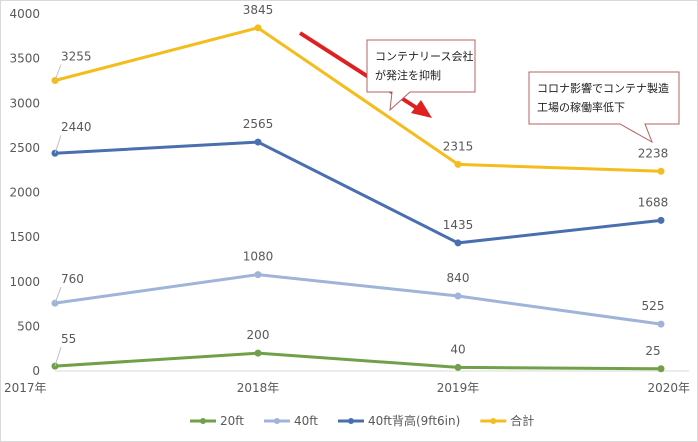 The width and height of the screenshot is (698, 442). What do you see at coordinates (28, 326) in the screenshot?
I see `y-tick-label: 500` at bounding box center [28, 326].